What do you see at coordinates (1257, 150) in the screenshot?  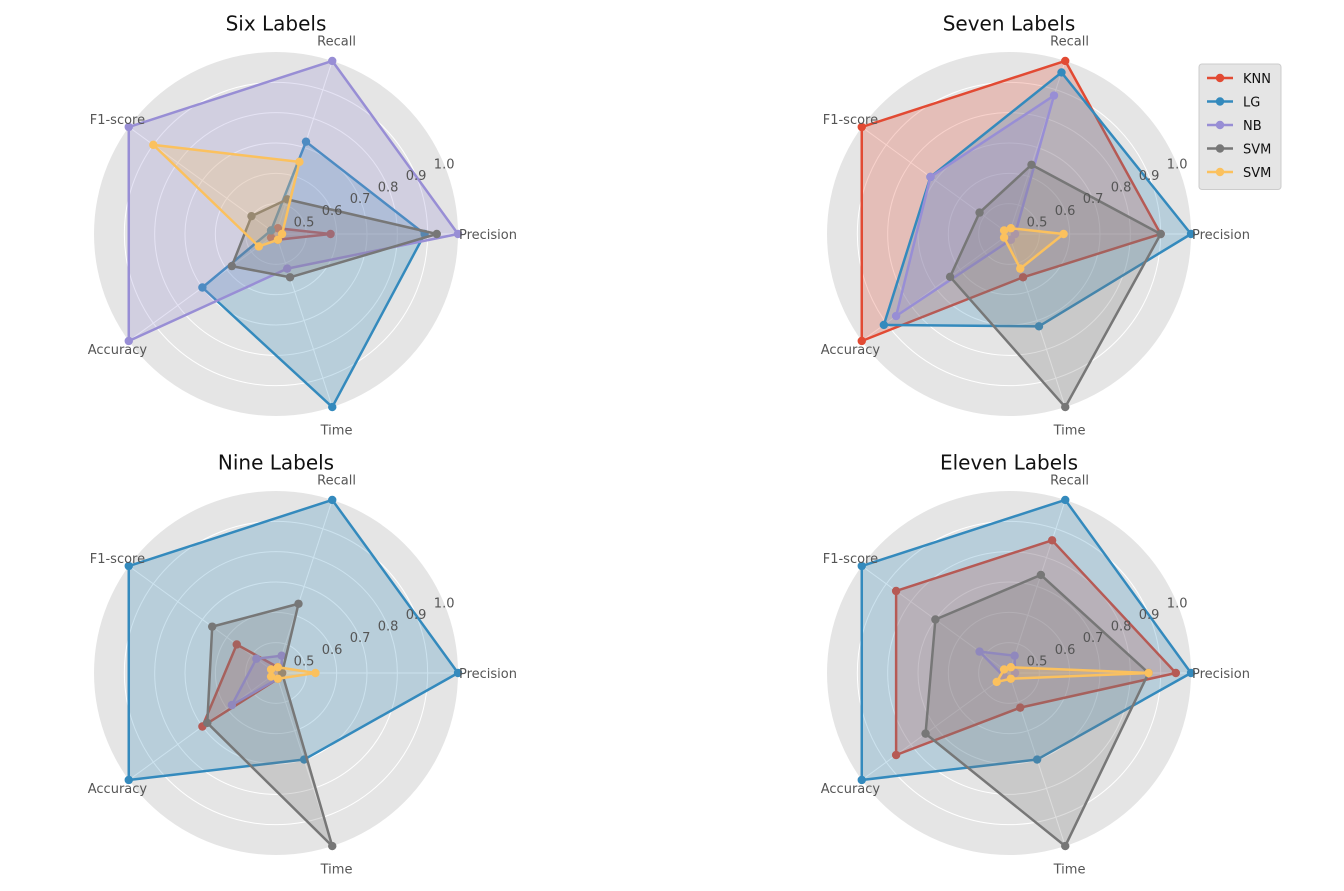 I see `legend-label: SVM` at bounding box center [1257, 150].